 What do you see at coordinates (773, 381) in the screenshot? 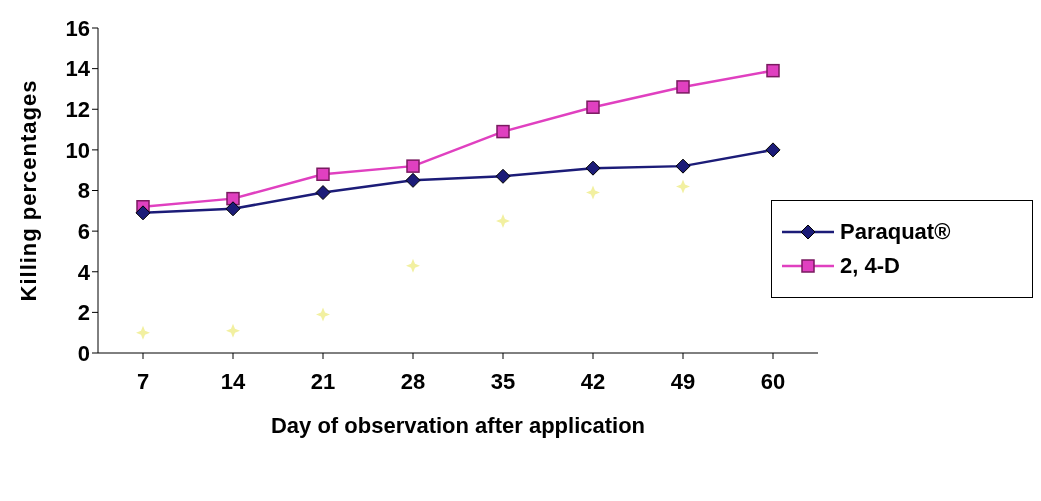
I see `x-tick-label: 60` at bounding box center [773, 381].